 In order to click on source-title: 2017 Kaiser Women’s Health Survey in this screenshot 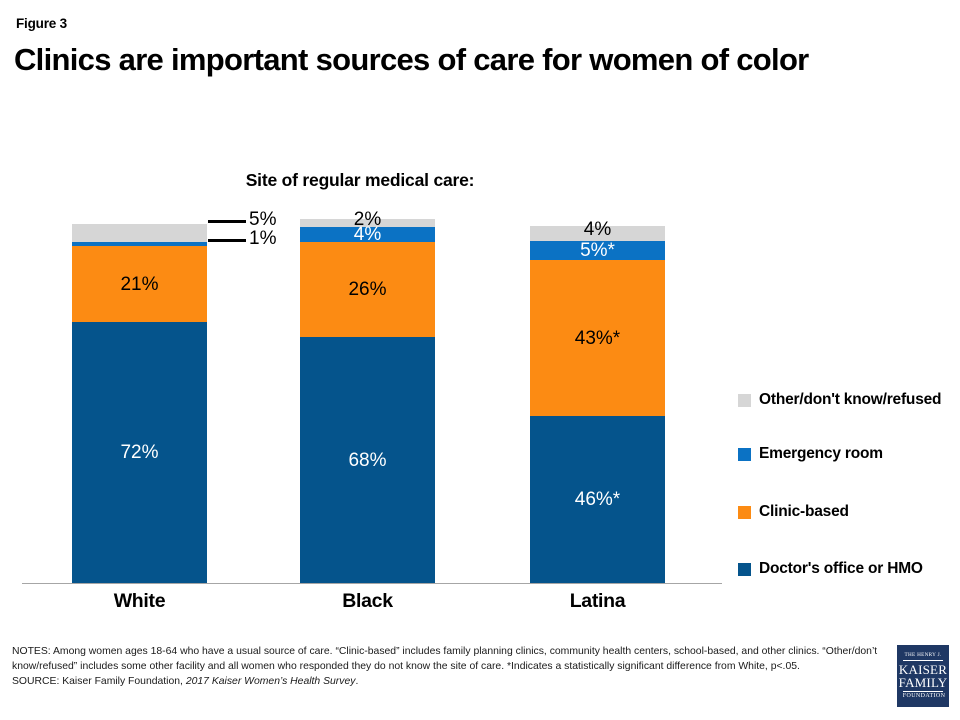, I will do `click(270, 681)`.